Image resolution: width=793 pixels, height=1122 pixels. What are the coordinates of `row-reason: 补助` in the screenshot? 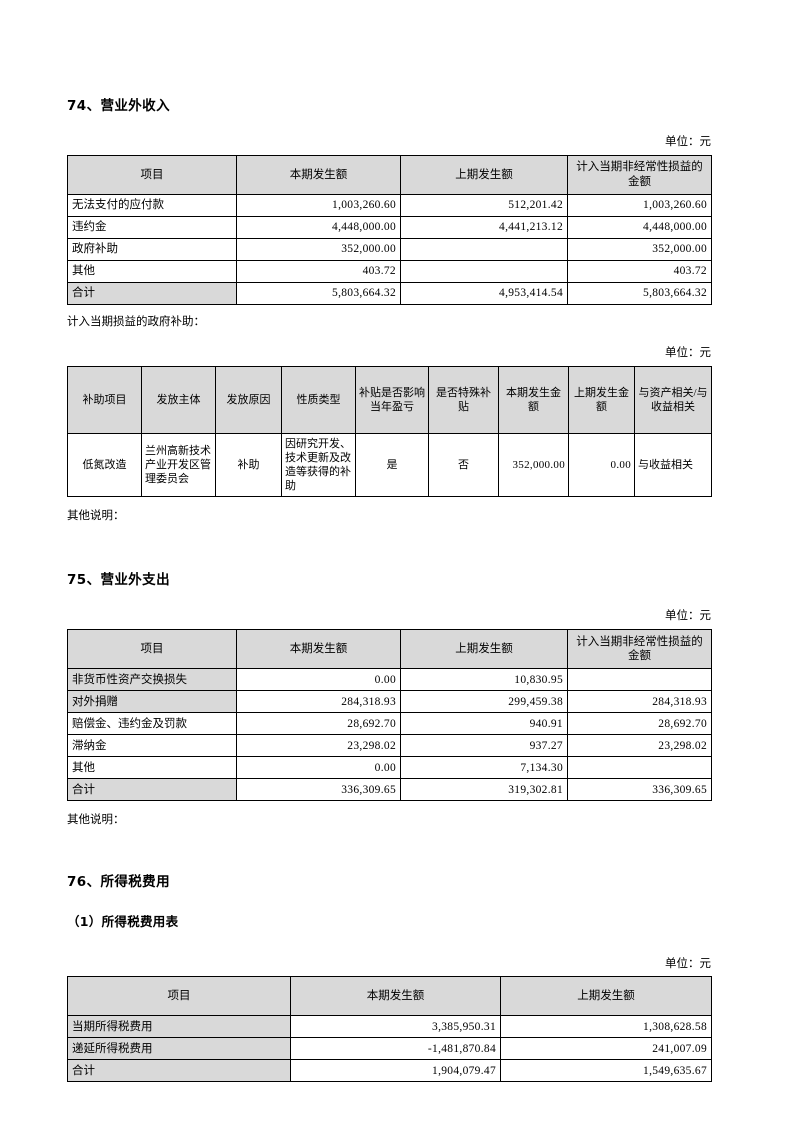 It's located at (248, 465).